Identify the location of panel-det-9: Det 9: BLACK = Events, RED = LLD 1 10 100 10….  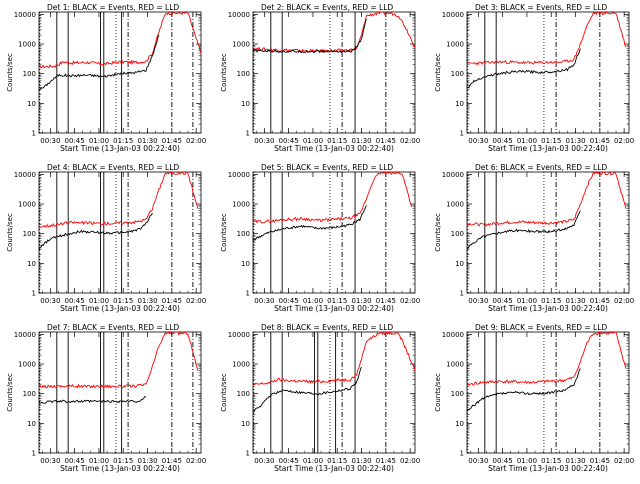
(534, 398).